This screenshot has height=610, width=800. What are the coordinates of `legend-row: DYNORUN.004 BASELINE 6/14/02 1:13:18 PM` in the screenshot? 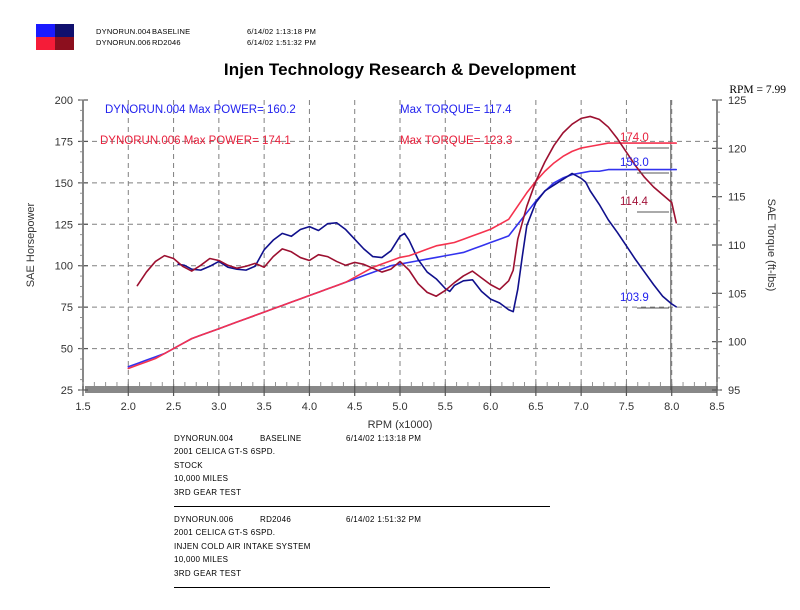 It's located at (231, 31).